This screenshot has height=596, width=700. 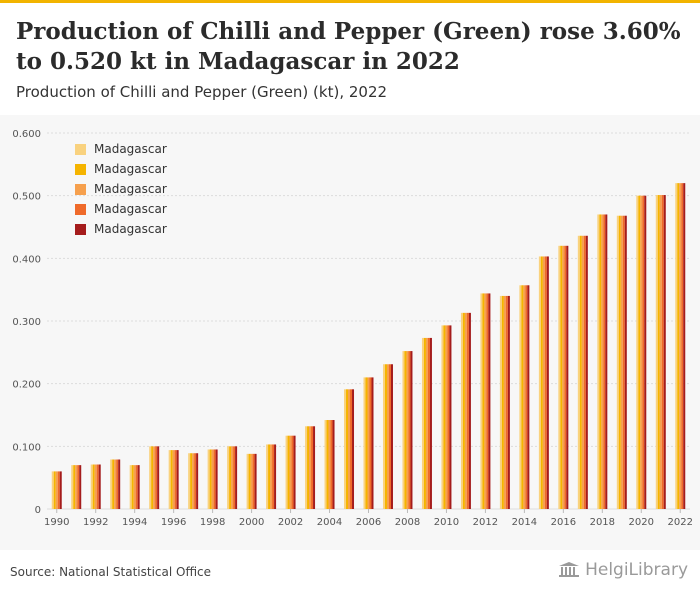 What do you see at coordinates (407, 522) in the screenshot?
I see `x-tick-label: 2008` at bounding box center [407, 522].